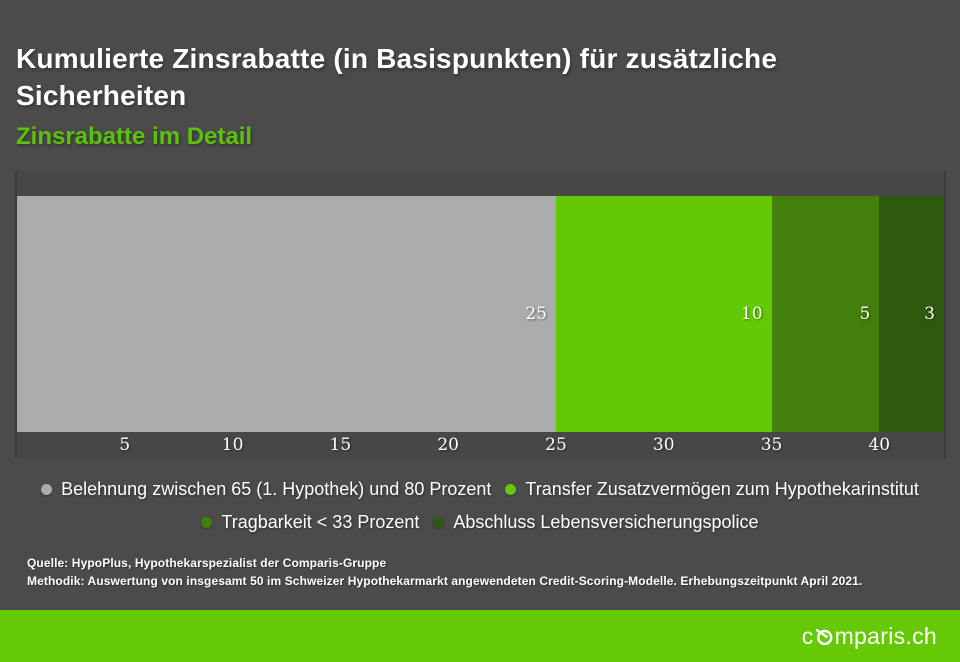 The image size is (960, 662). Describe the element at coordinates (232, 445) in the screenshot. I see `x-tick-label-10: 10` at that location.